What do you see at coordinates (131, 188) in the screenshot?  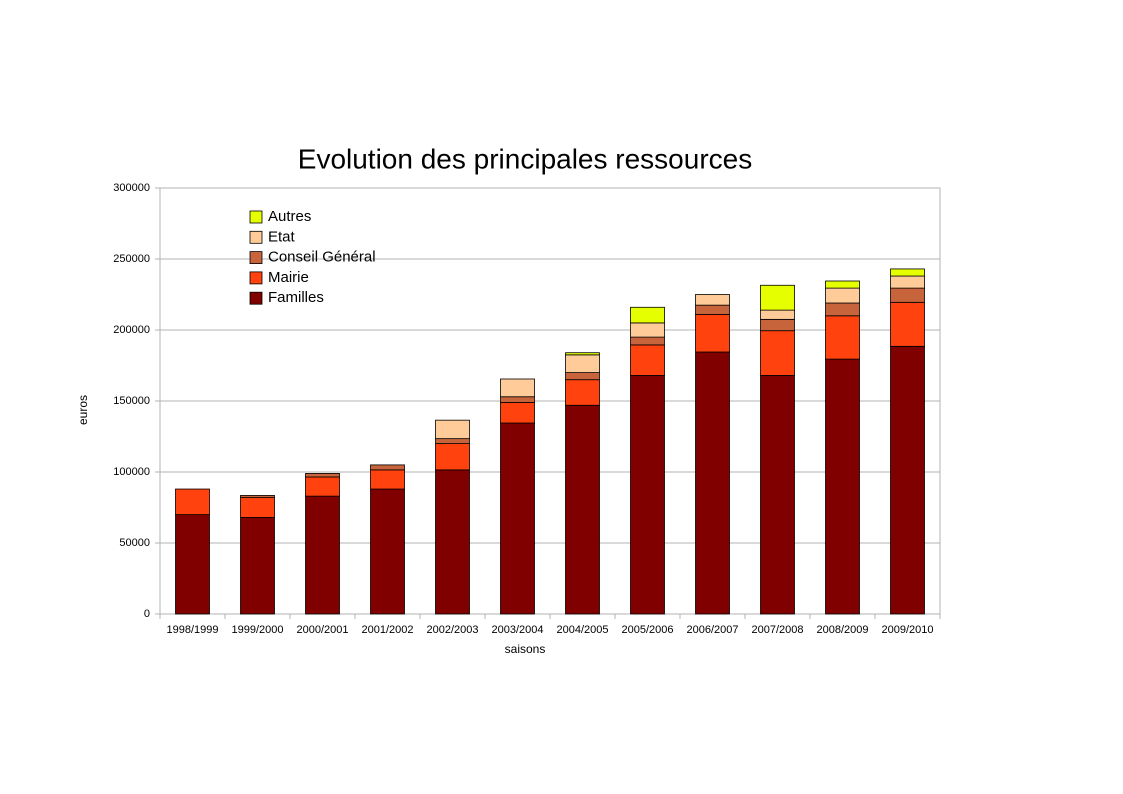 I see `y-tick-label: 300000` at bounding box center [131, 188].